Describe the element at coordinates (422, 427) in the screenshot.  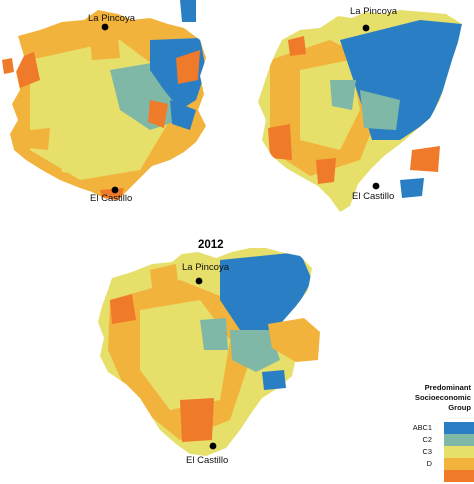
I see `legend-item-label: ABC1` at that location.